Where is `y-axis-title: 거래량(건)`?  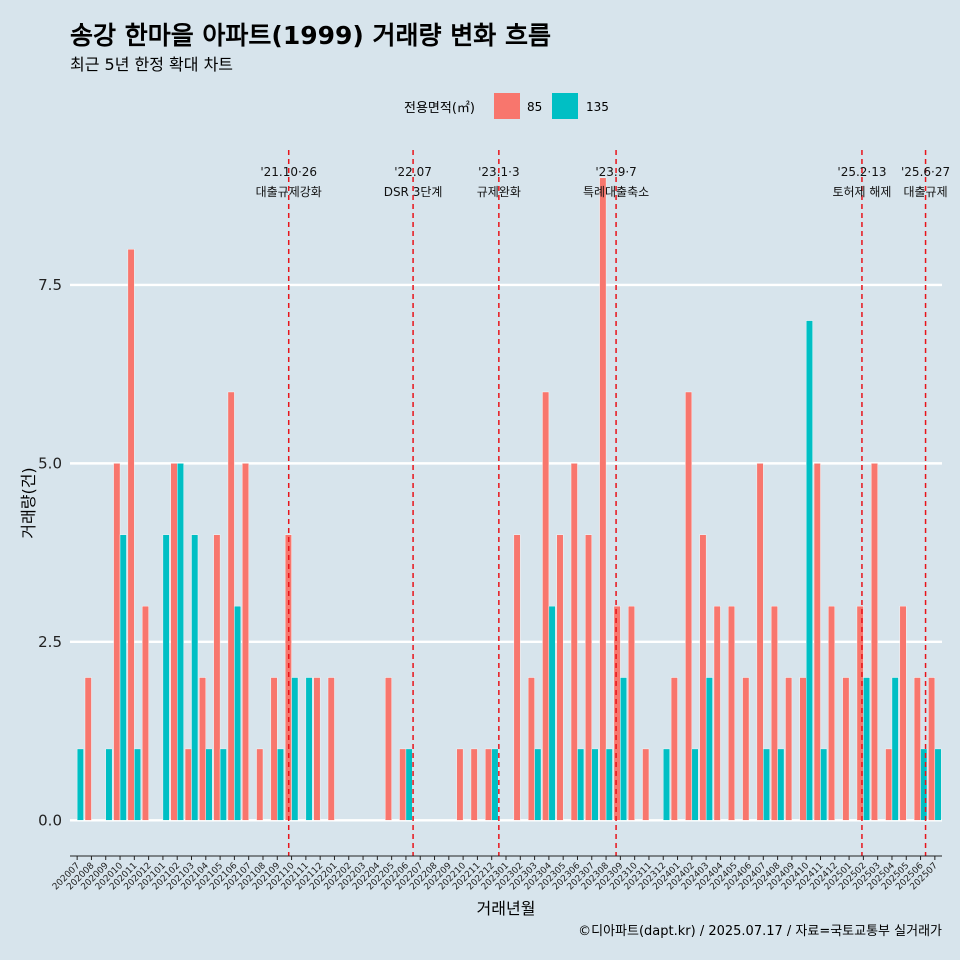
y-axis-title: 거래량(건) is located at coordinates (28, 502).